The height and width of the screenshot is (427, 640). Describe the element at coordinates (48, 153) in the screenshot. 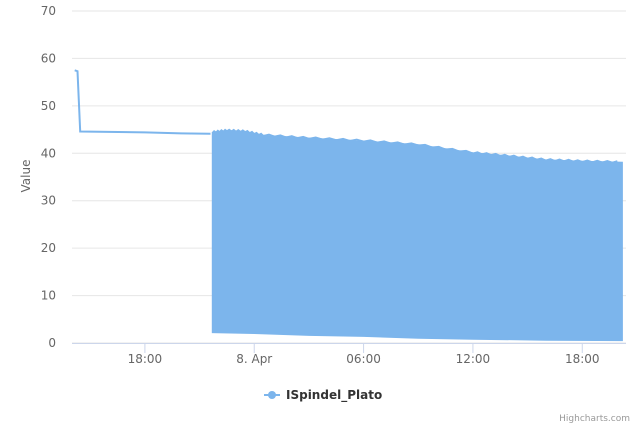

I see `y-tick-label: 40` at that location.